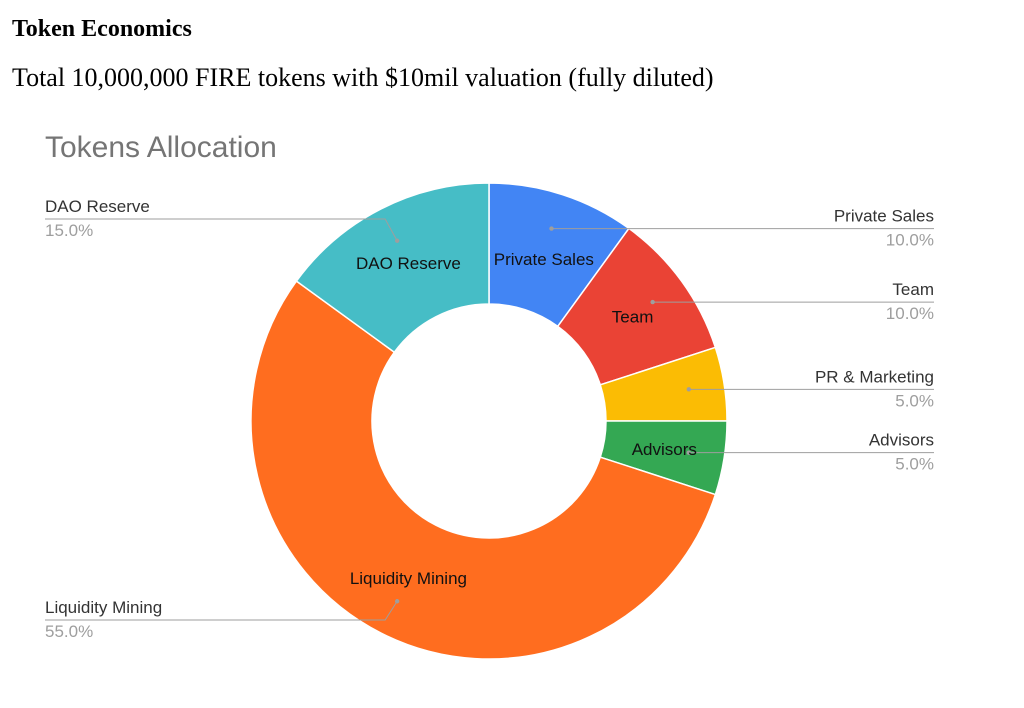 The height and width of the screenshot is (708, 1024). I want to click on slice-label-liquidity-mining: Liquidity Mining, so click(408, 578).